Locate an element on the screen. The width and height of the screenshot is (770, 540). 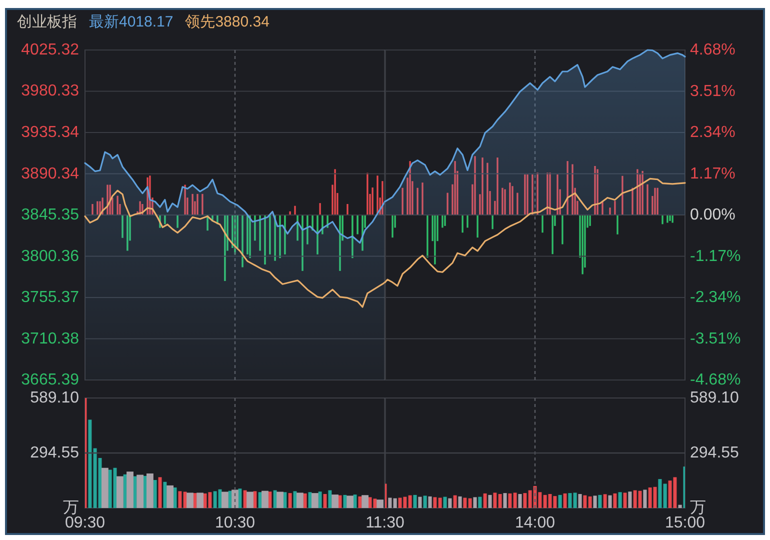
y2tick-label: -2.34% is located at coordinates (715, 297).